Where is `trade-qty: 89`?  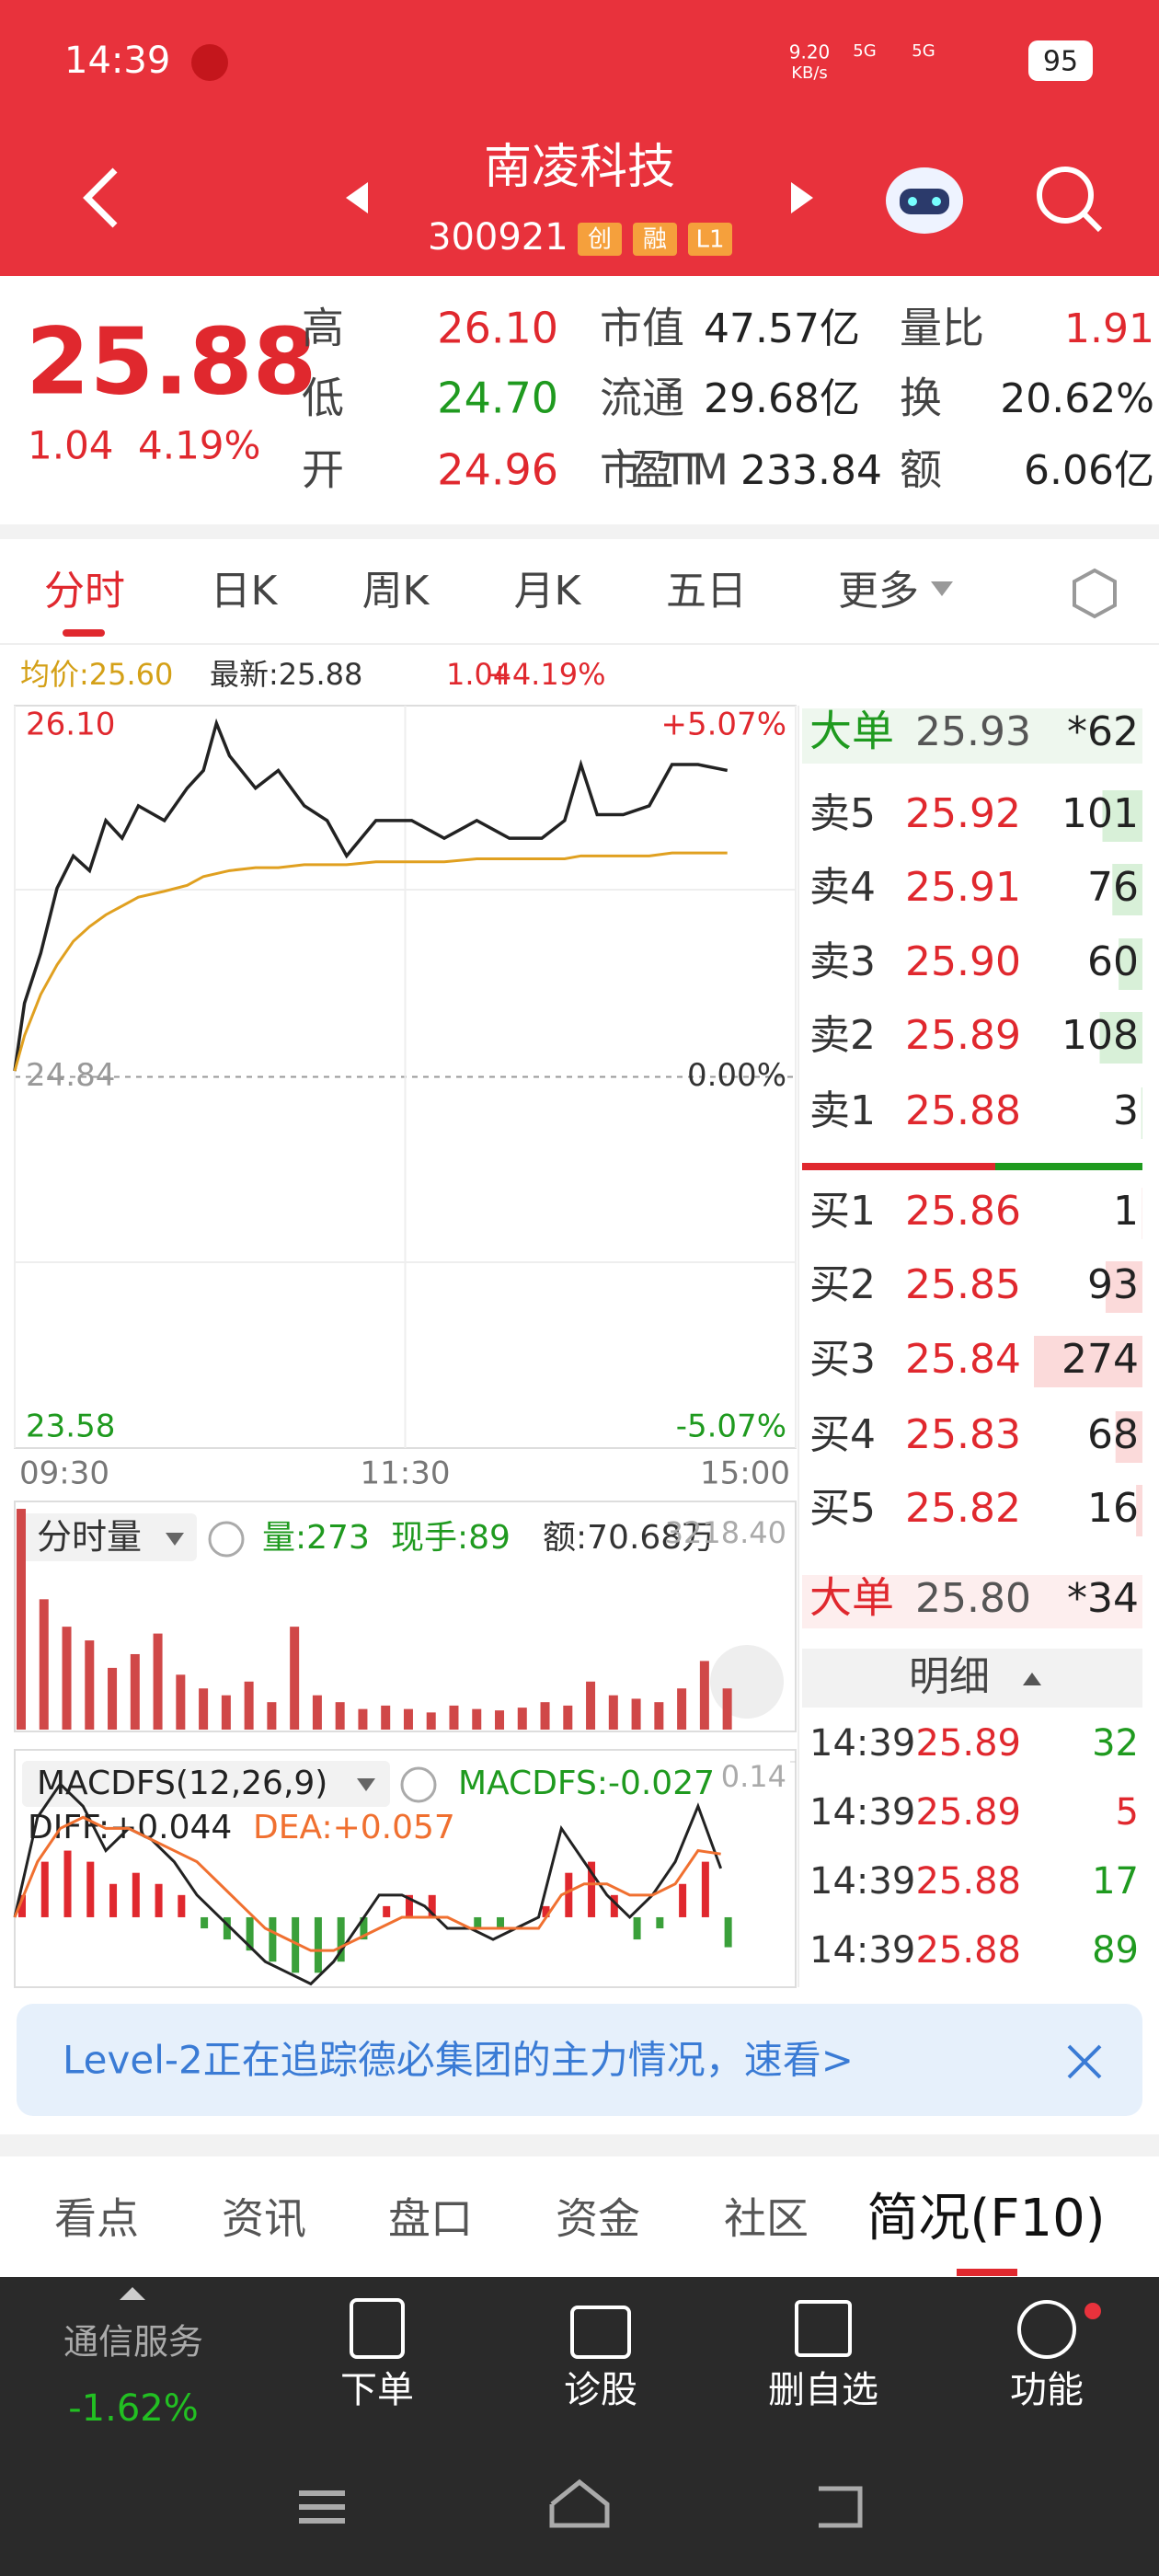
trade-qty: 89 is located at coordinates (1115, 1951).